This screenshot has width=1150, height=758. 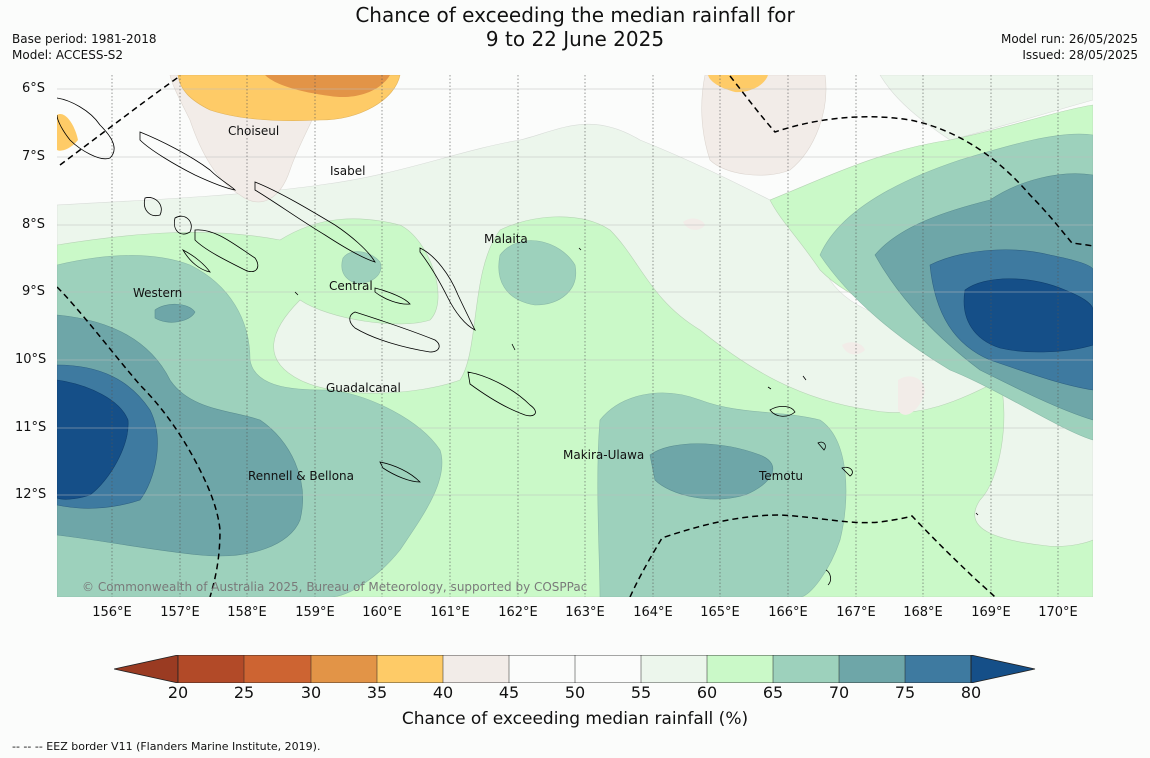 What do you see at coordinates (575, 39) in the screenshot?
I see `title-line-2: 9 to 22 June 2025` at bounding box center [575, 39].